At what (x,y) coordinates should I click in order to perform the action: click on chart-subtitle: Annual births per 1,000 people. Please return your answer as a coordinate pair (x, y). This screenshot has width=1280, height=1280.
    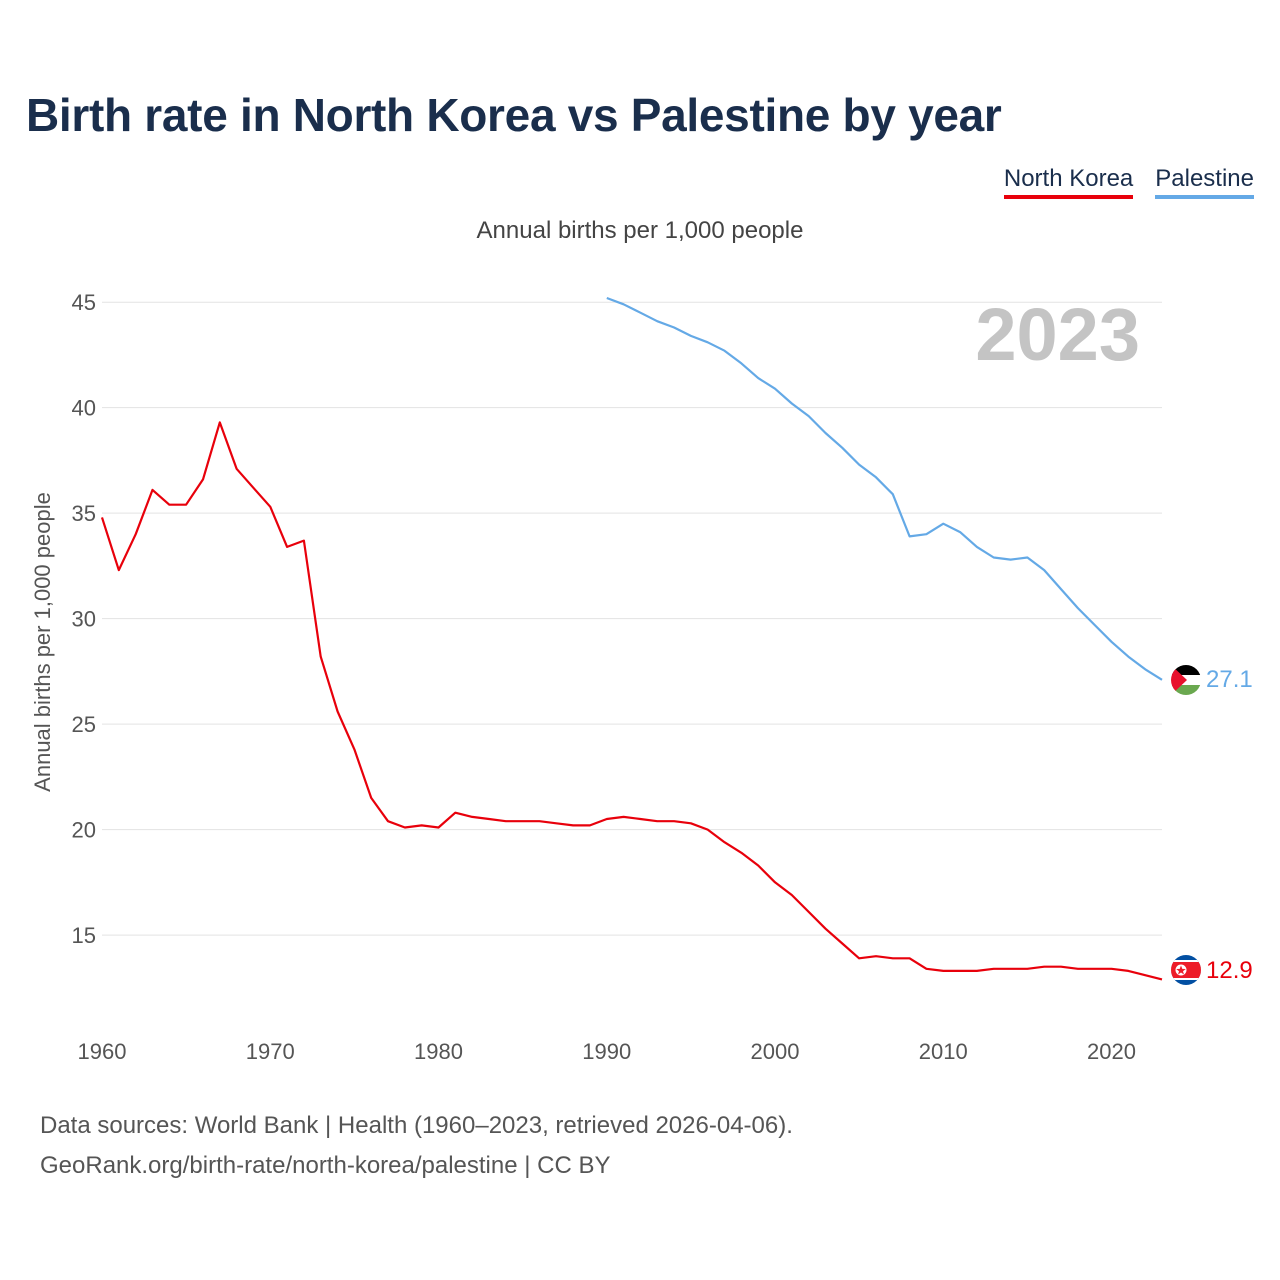
    Looking at the image, I should click on (640, 230).